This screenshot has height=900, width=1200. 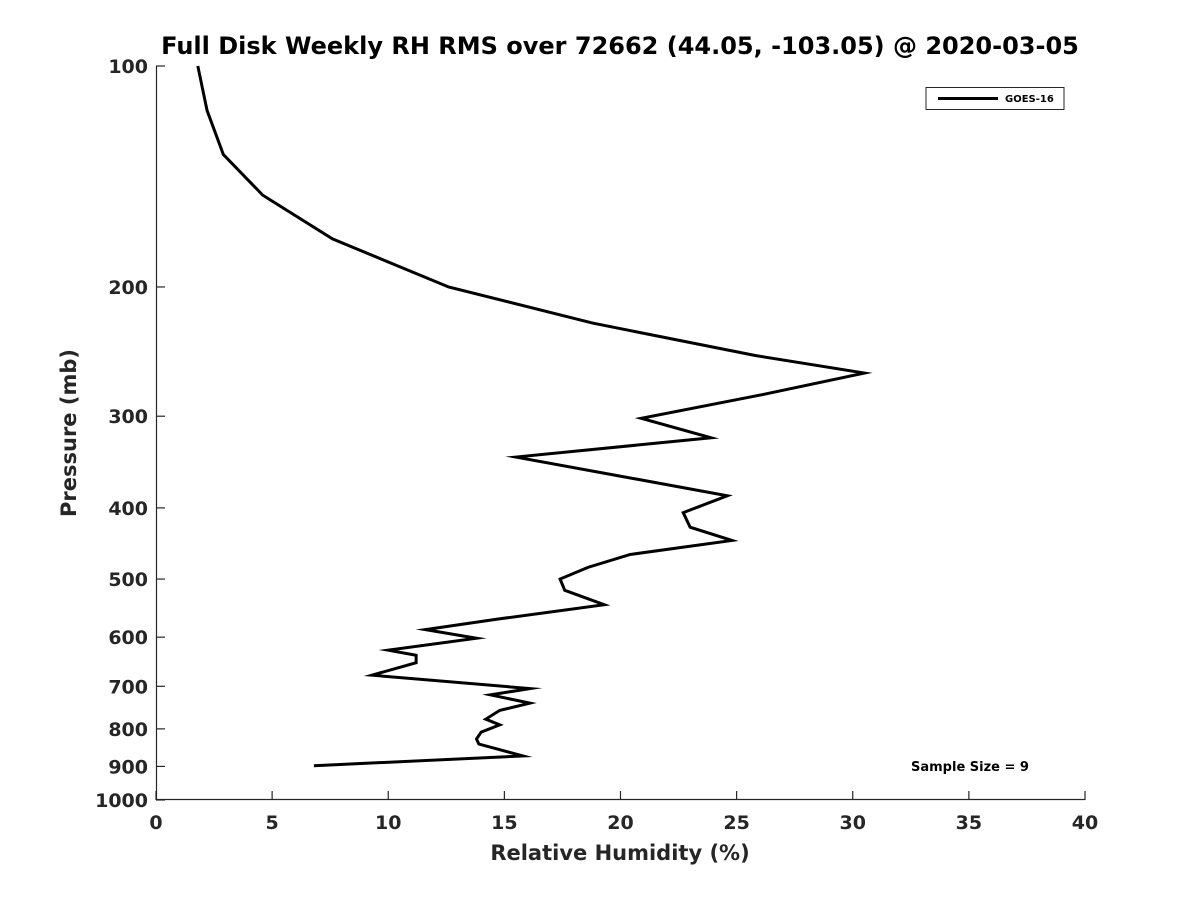 I want to click on y-axis-label: Pressure (mb), so click(x=69, y=433).